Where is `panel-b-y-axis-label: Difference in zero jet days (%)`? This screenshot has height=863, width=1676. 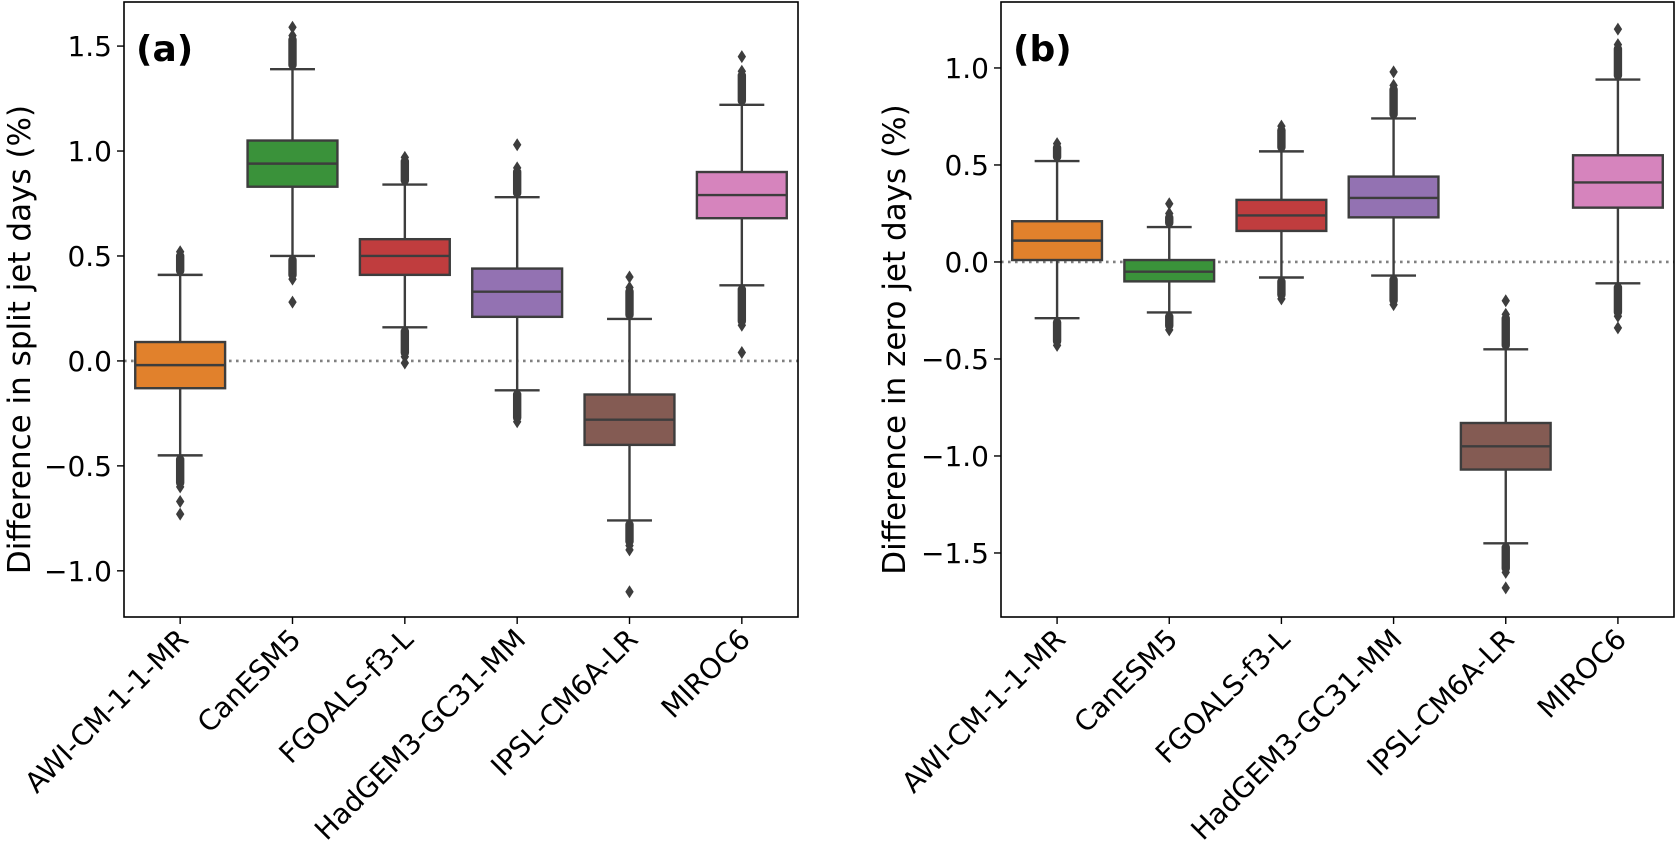
panel-b-y-axis-label: Difference in zero jet days (%) is located at coordinates (895, 339).